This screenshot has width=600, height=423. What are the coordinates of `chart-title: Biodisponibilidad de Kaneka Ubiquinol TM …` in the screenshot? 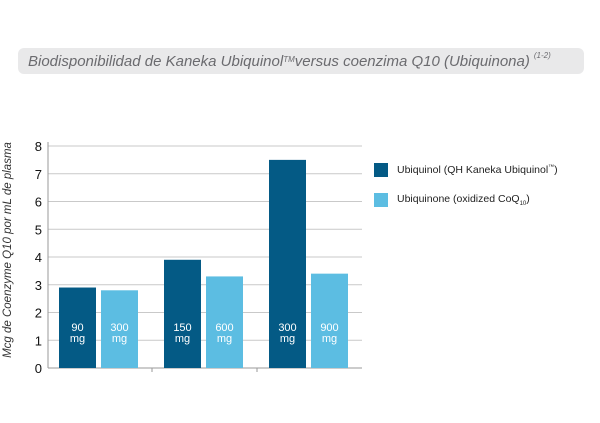 It's located at (301, 61).